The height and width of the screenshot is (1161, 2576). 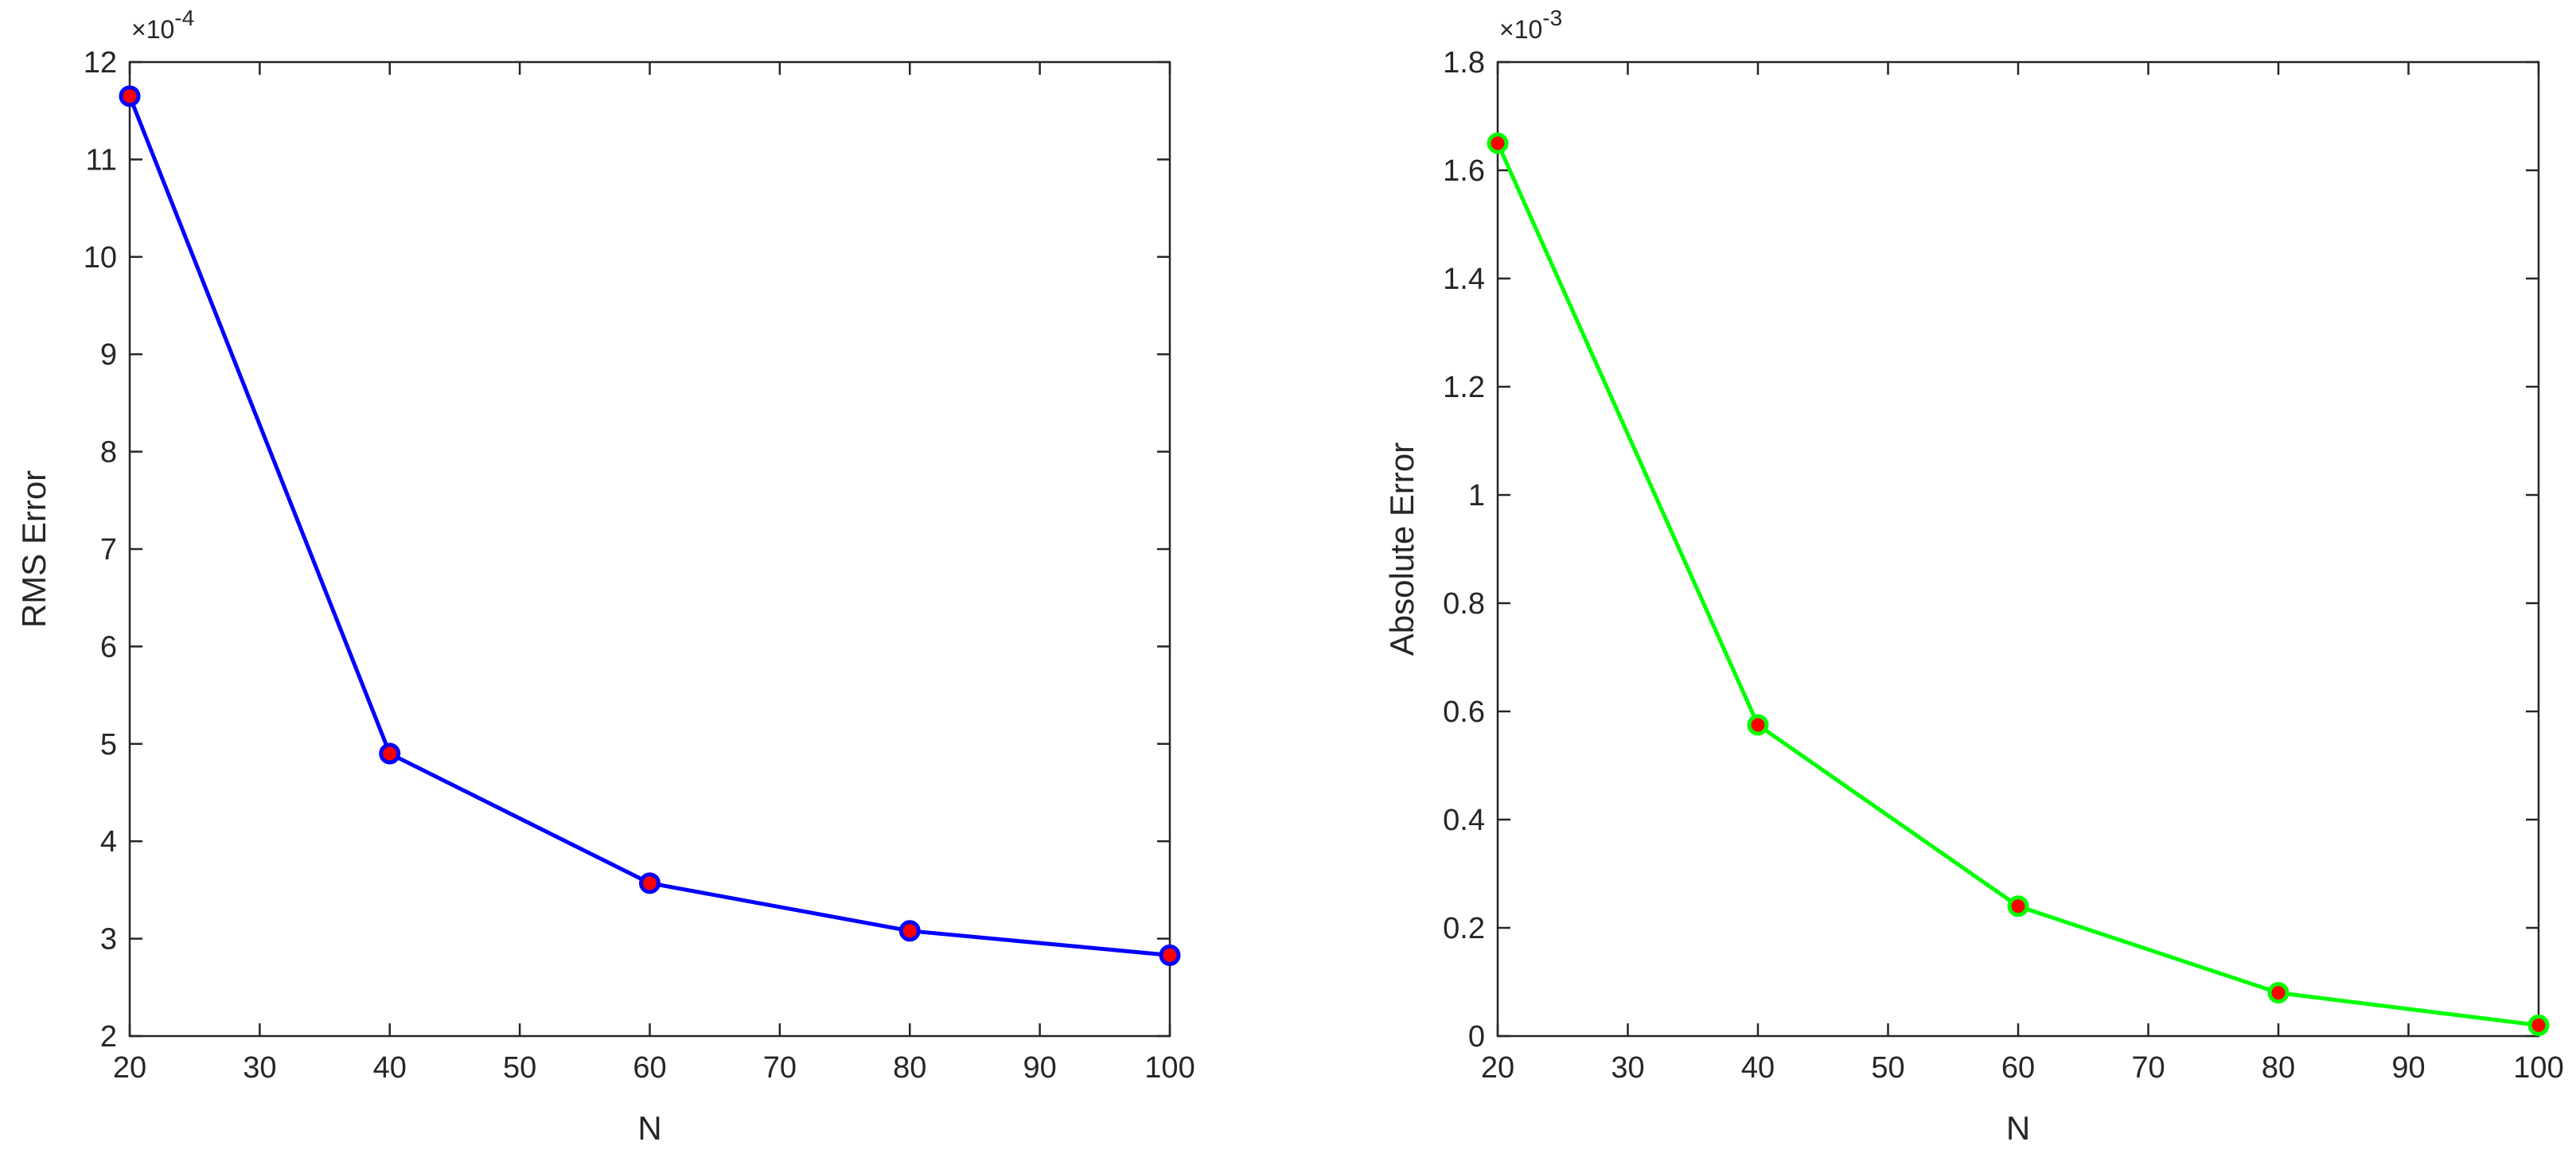 I want to click on y-tick-label: 9, so click(x=108, y=355).